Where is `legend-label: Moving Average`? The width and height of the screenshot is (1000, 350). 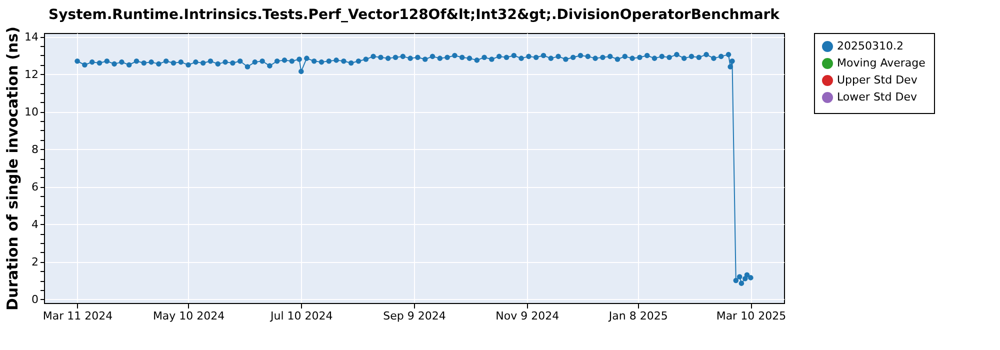
legend-label: Moving Average is located at coordinates (881, 63).